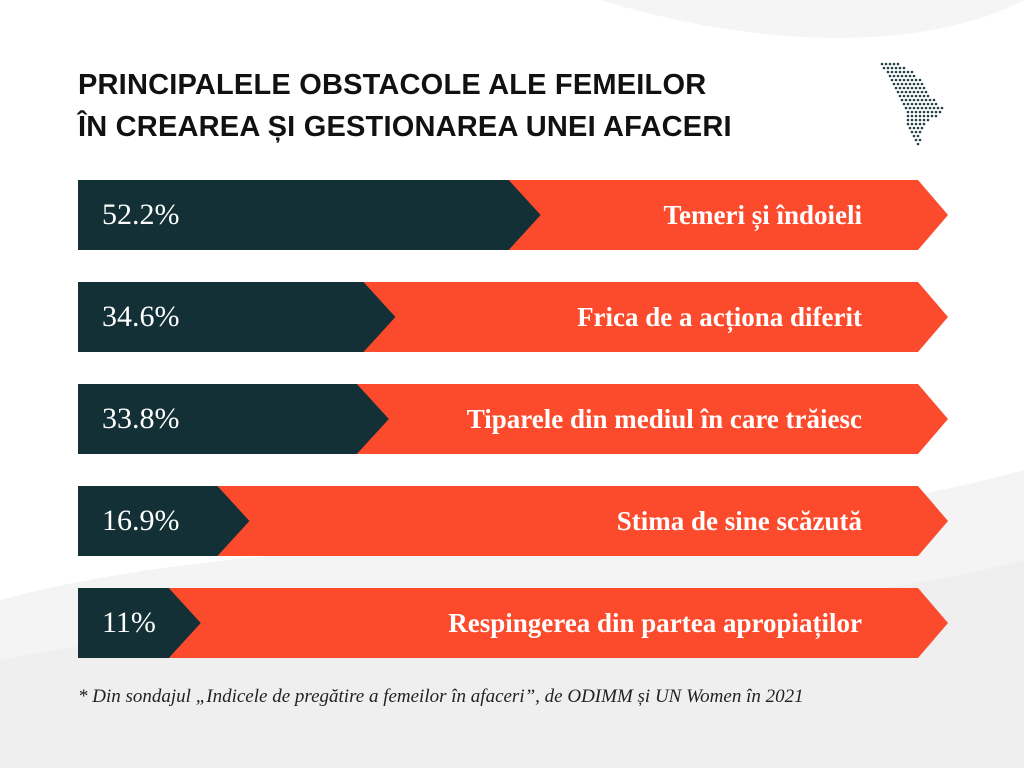 This screenshot has width=1024, height=768. Describe the element at coordinates (141, 214) in the screenshot. I see `bar-value-label: 52.2%` at that location.